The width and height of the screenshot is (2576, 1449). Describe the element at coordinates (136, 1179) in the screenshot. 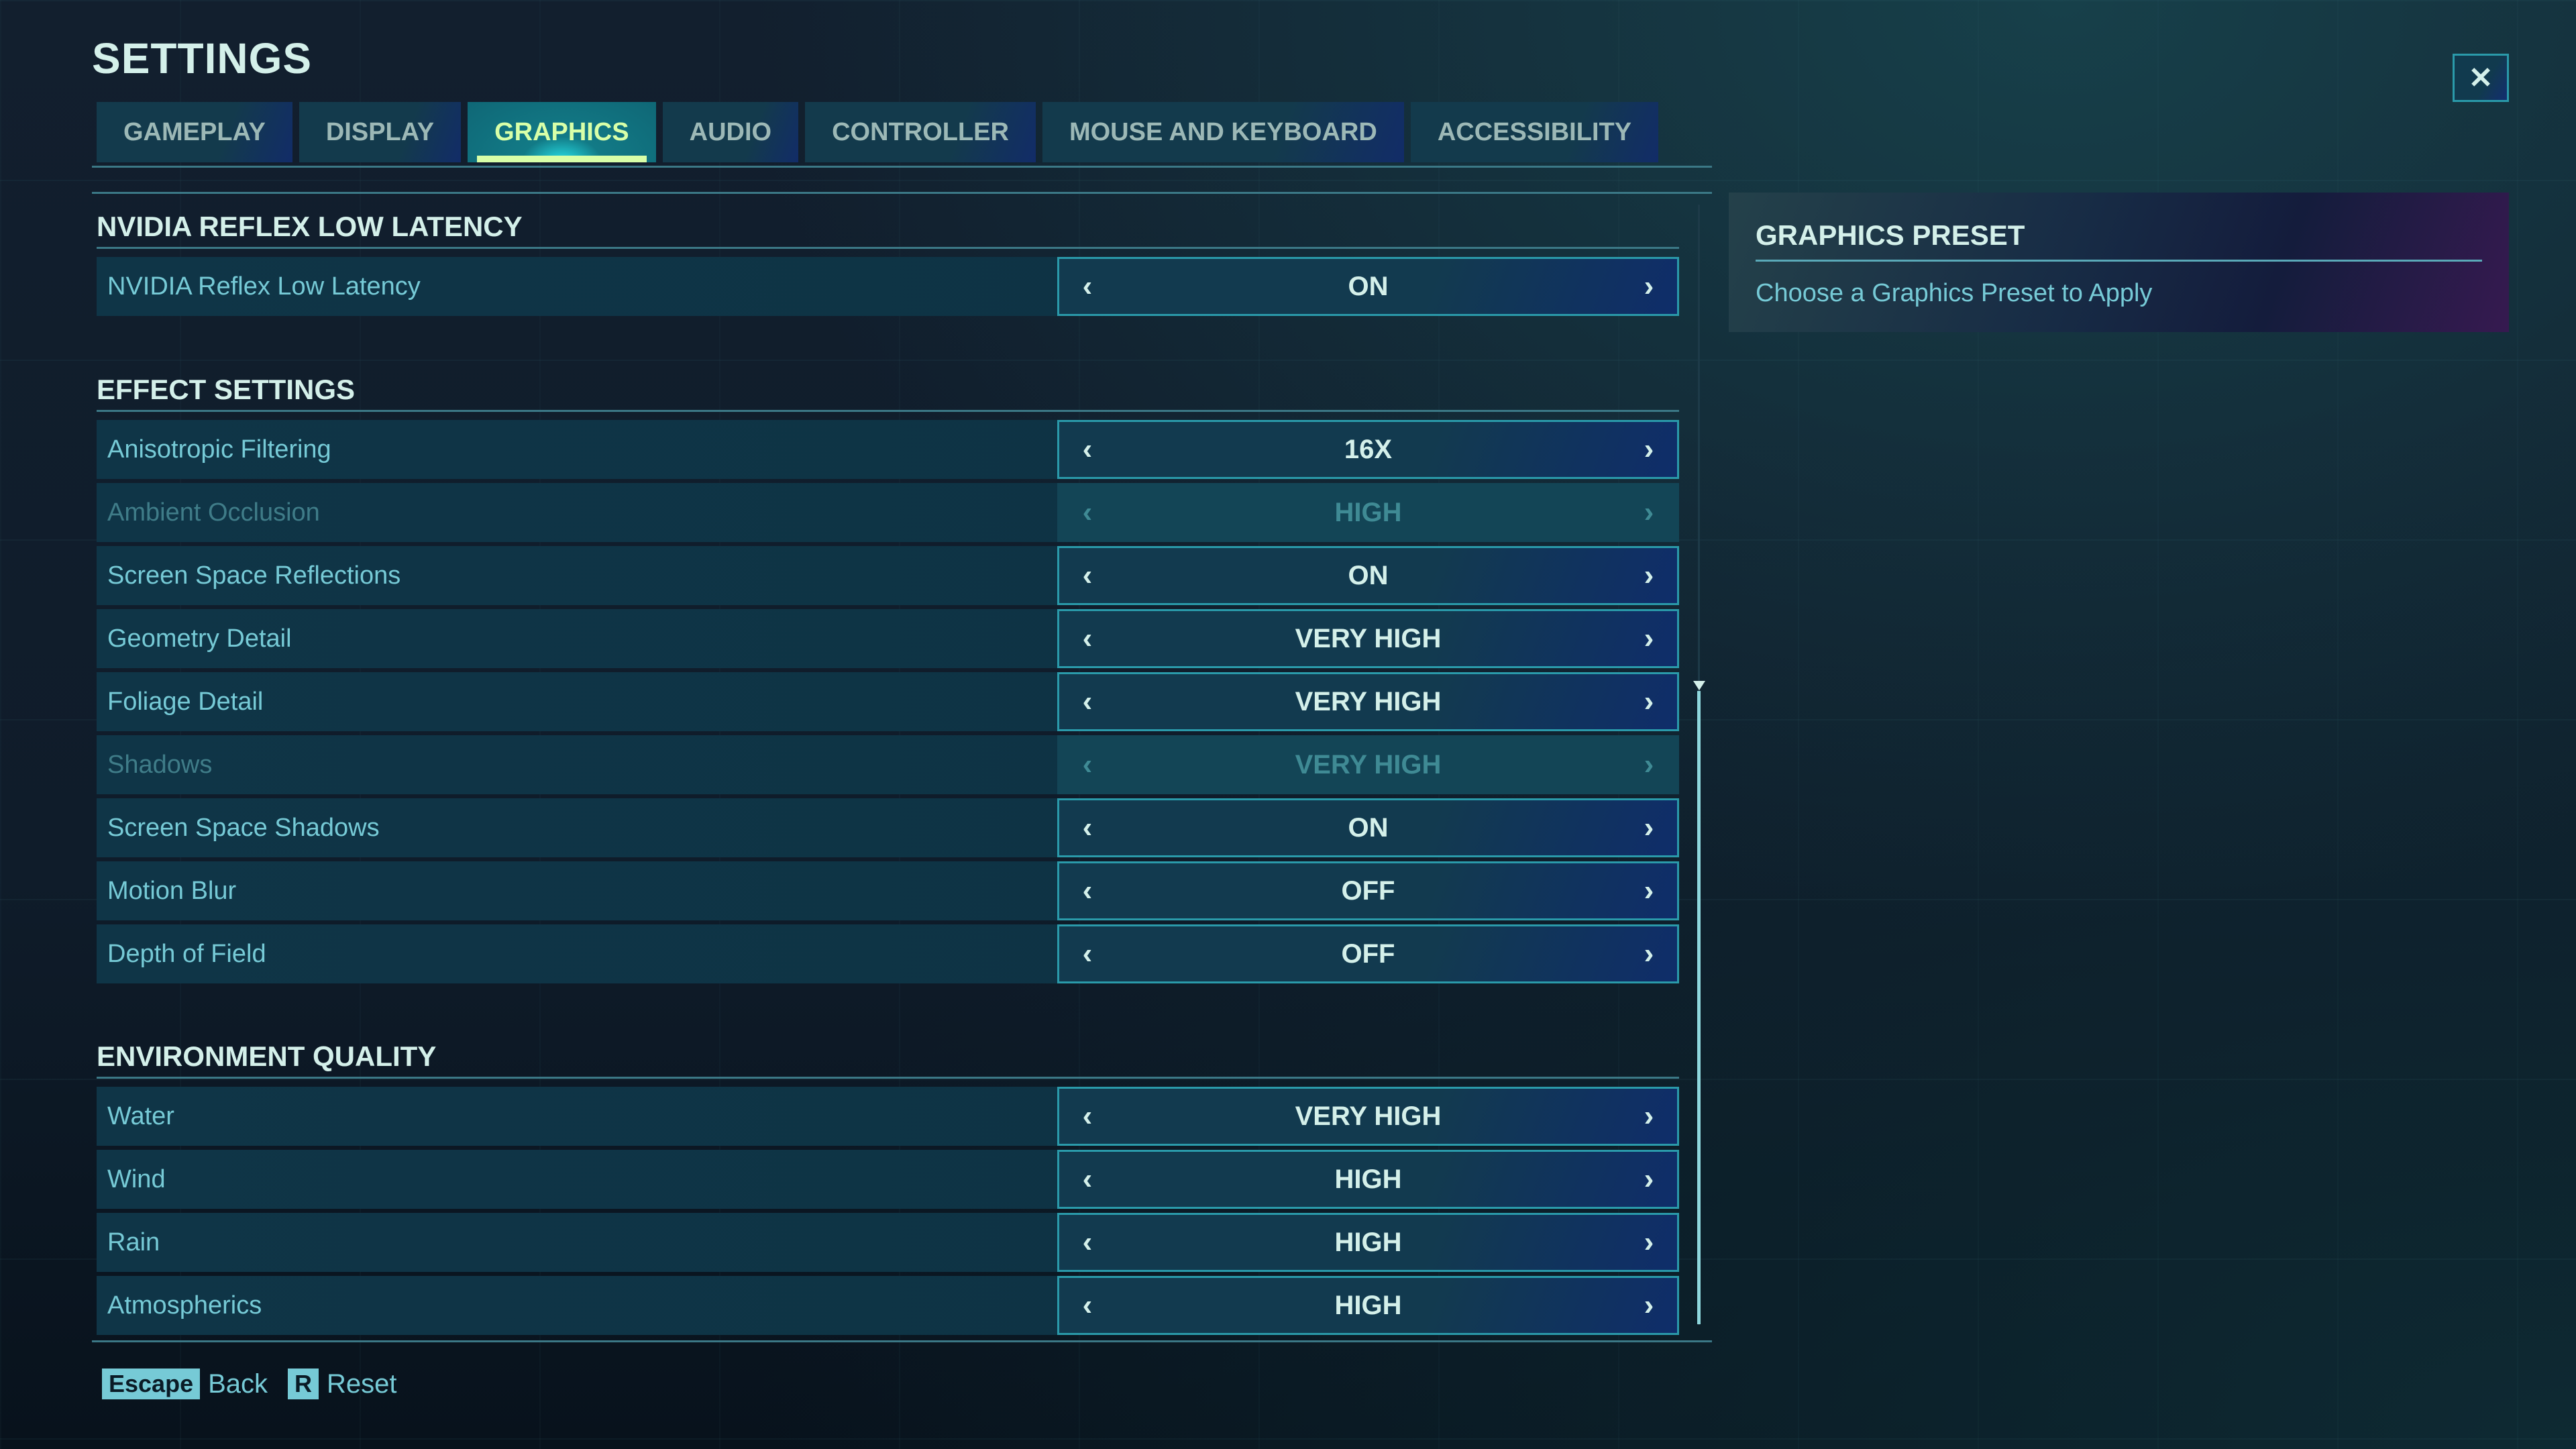

I see `setting-label: Wind` at that location.